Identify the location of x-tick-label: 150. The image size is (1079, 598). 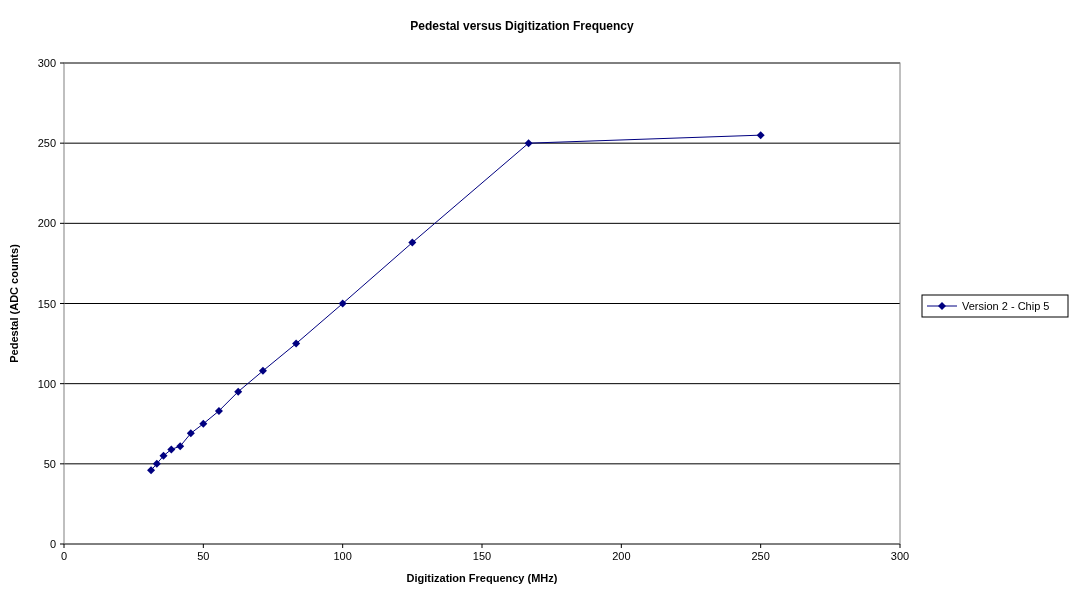
(482, 556).